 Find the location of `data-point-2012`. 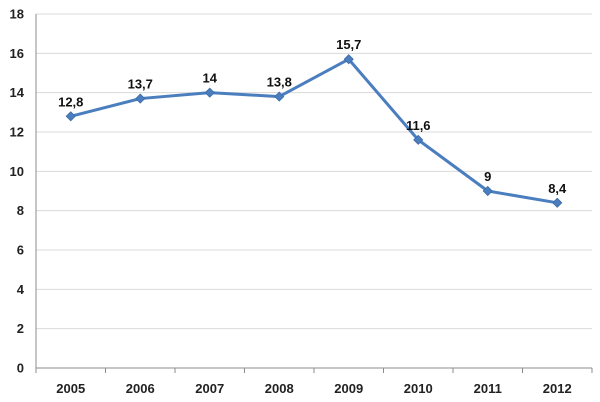

data-point-2012 is located at coordinates (557, 202).